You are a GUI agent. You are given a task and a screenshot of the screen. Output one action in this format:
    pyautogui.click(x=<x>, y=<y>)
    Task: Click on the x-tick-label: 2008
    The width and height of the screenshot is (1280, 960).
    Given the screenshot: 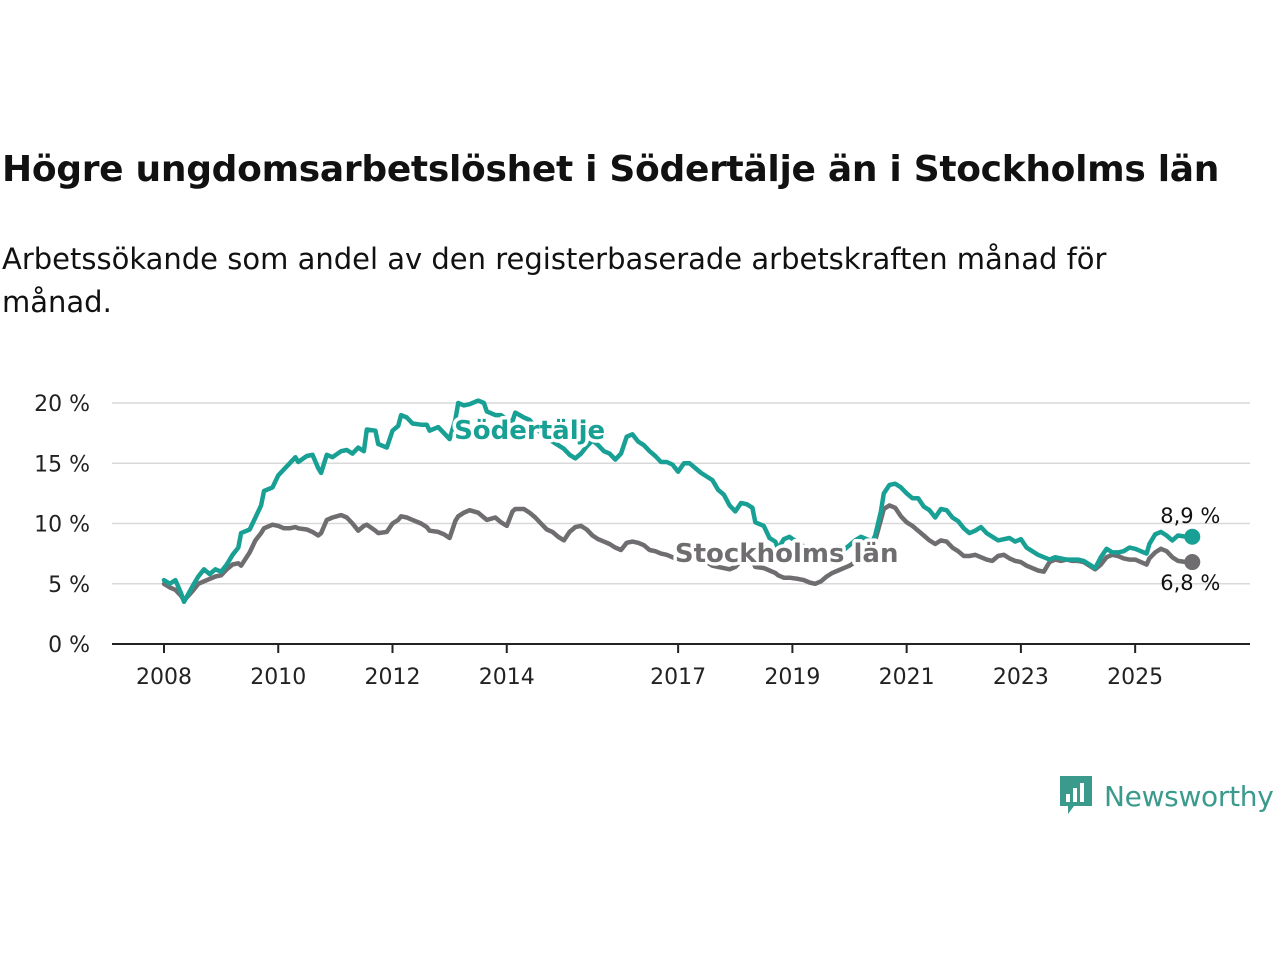 What is the action you would take?
    pyautogui.click(x=164, y=677)
    